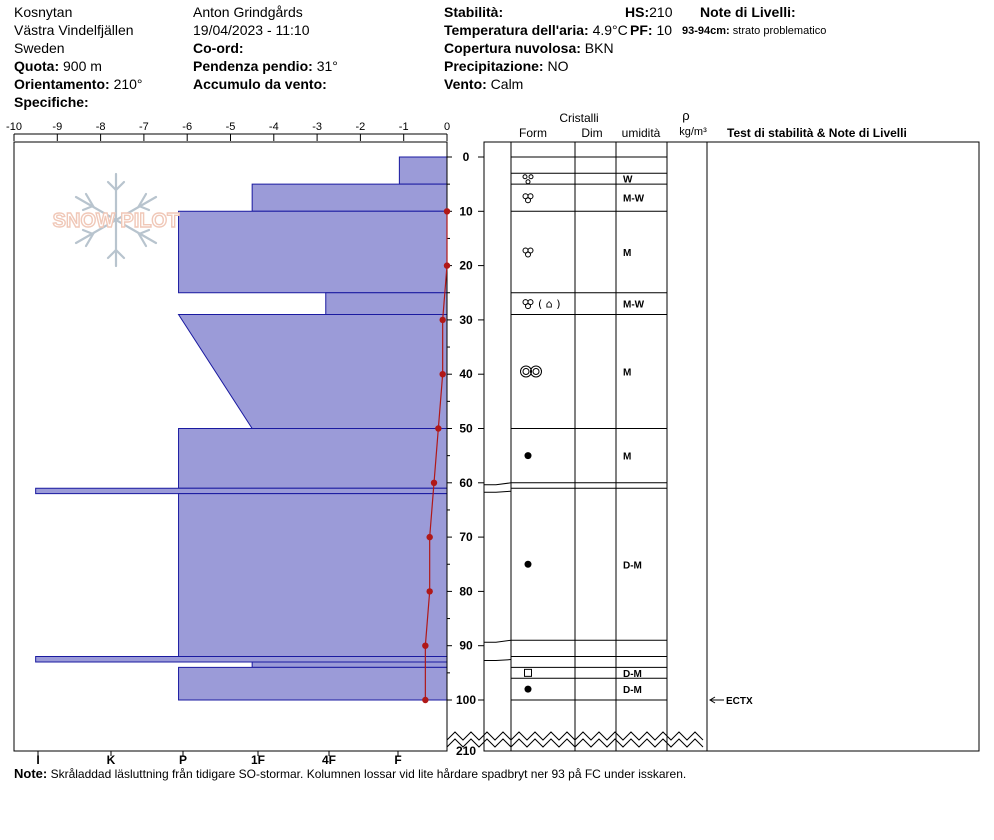 Image resolution: width=994 pixels, height=840 pixels. I want to click on col-tests-notes: Test di stabilità & Note di Livelli, so click(817, 133).